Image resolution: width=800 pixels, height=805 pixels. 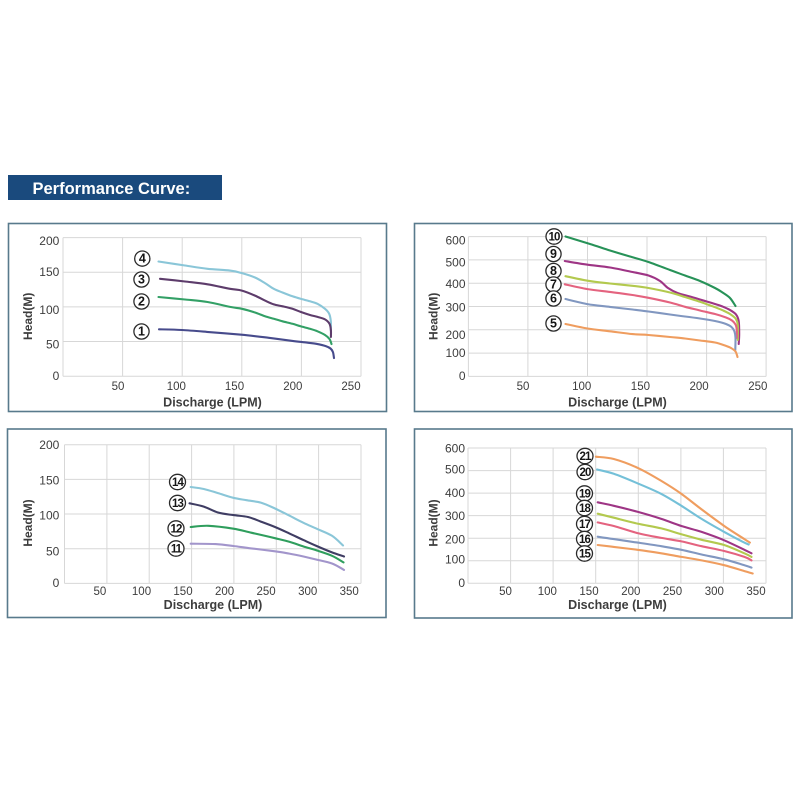 What do you see at coordinates (585, 509) in the screenshot?
I see `svg-text: 18` at bounding box center [585, 509].